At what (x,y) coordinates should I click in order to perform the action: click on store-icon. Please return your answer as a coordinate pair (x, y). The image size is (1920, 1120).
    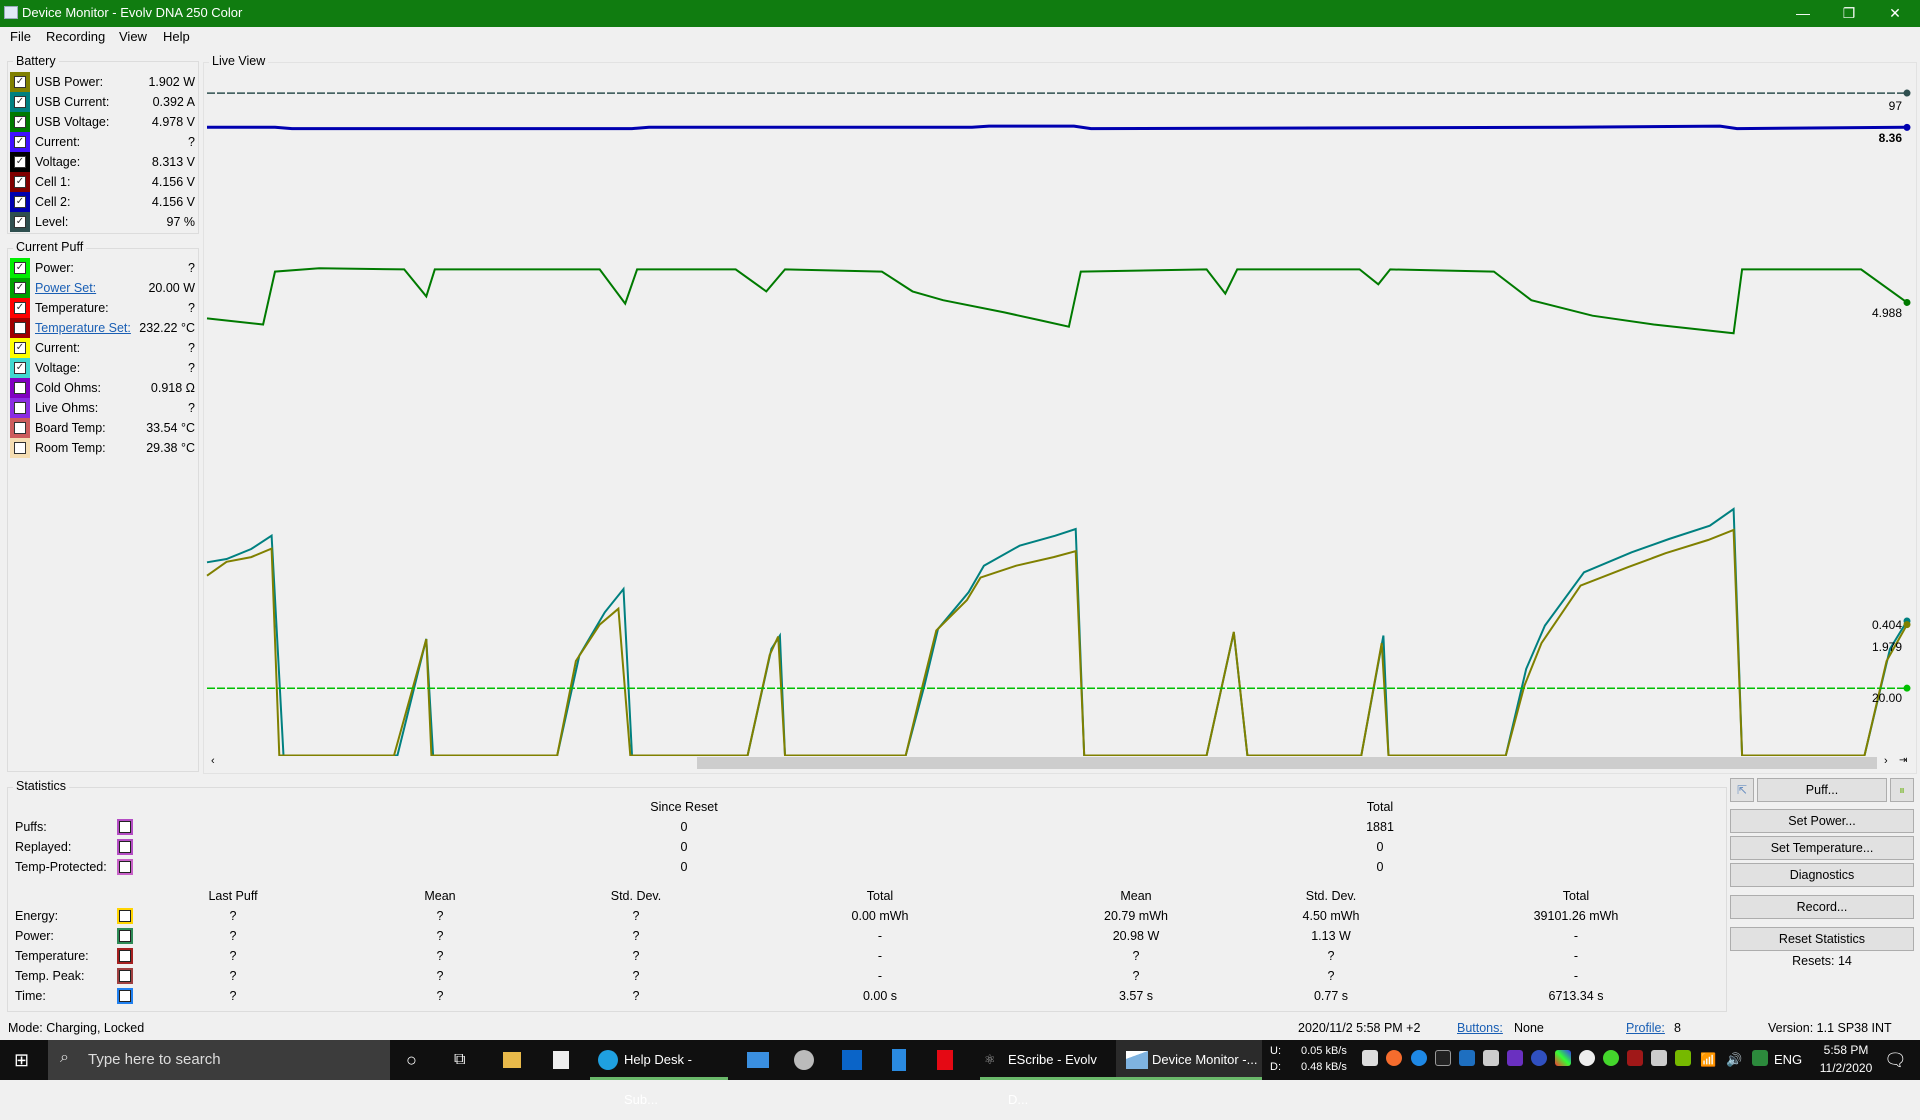
    Looking at the image, I should click on (561, 1060).